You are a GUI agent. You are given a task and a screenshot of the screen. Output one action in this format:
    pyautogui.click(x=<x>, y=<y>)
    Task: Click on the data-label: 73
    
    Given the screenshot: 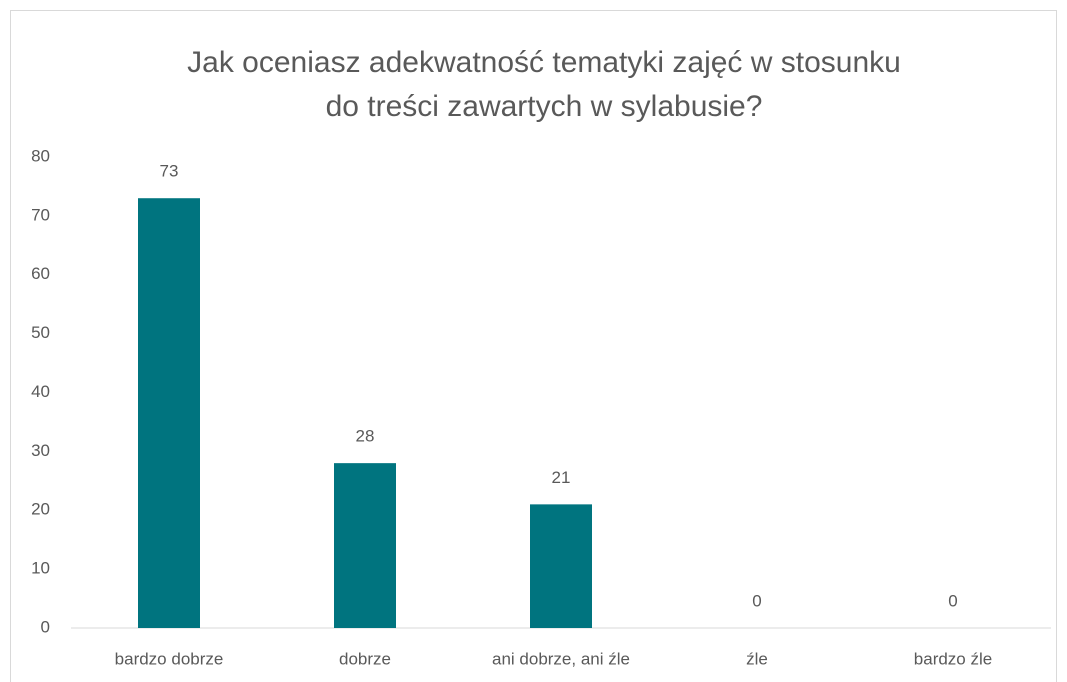 What is the action you would take?
    pyautogui.click(x=169, y=171)
    